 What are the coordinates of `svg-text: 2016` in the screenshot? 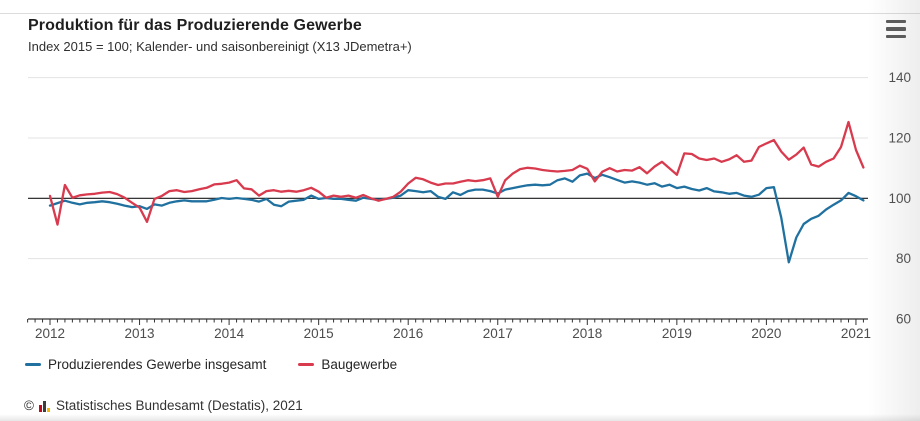 It's located at (408, 333).